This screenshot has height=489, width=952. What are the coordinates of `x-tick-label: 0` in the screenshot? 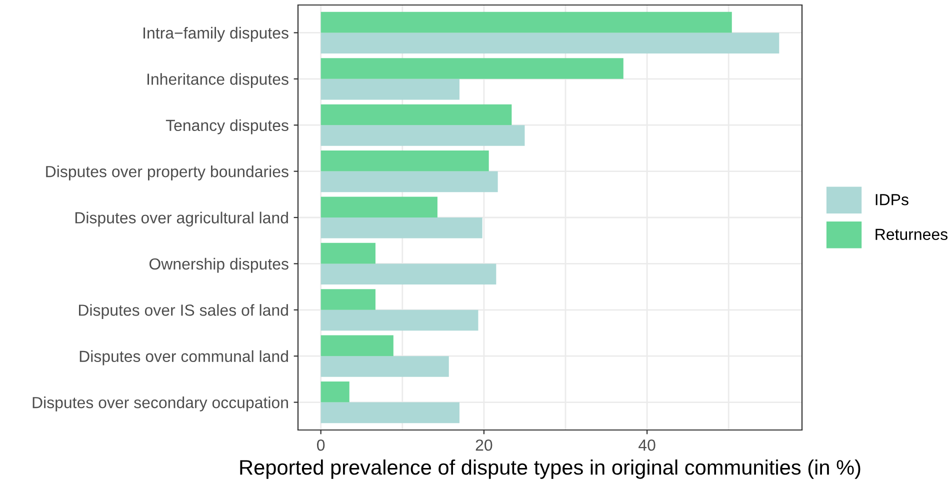 It's located at (321, 445).